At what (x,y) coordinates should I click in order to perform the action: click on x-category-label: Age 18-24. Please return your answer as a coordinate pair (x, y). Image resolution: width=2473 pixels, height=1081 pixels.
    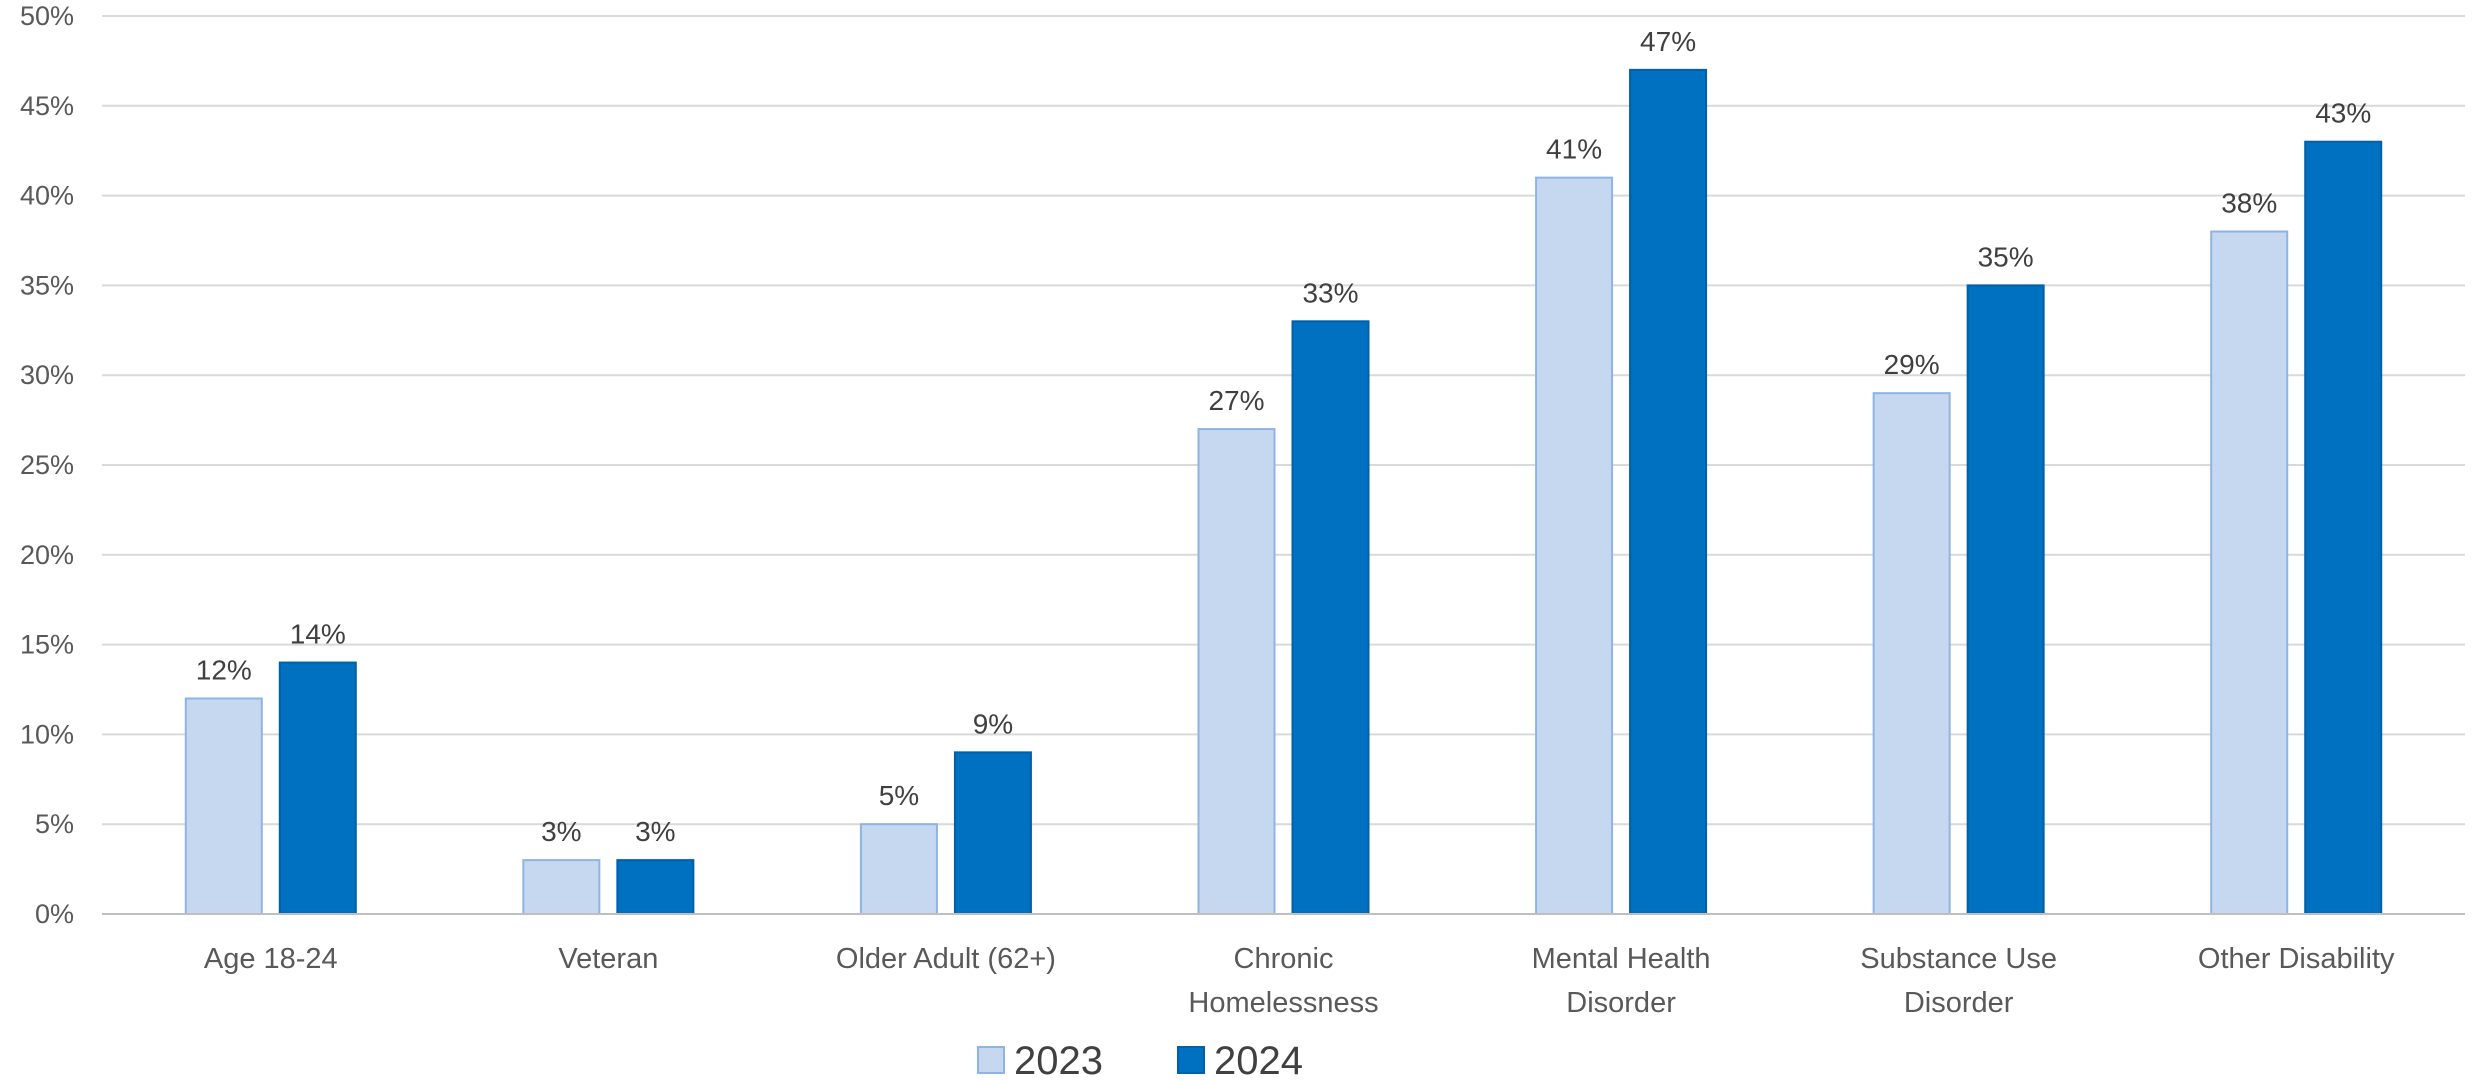
    Looking at the image, I should click on (271, 959).